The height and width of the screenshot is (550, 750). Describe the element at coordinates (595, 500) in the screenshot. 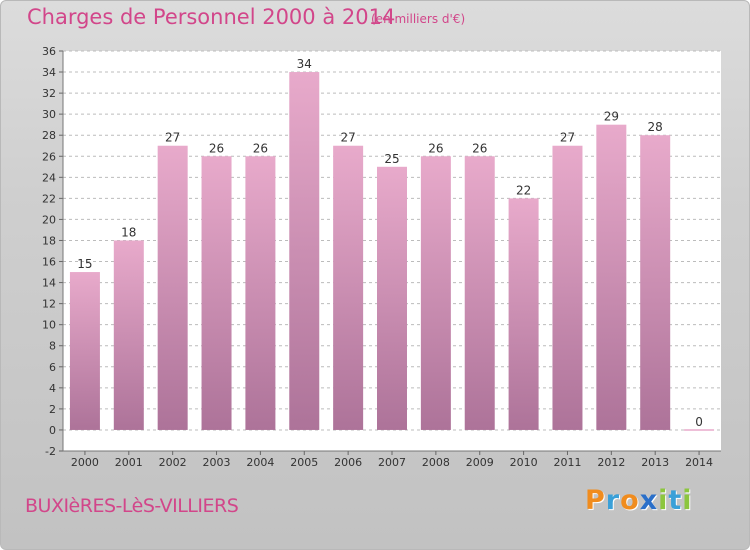

I see `logo-letter: P` at that location.